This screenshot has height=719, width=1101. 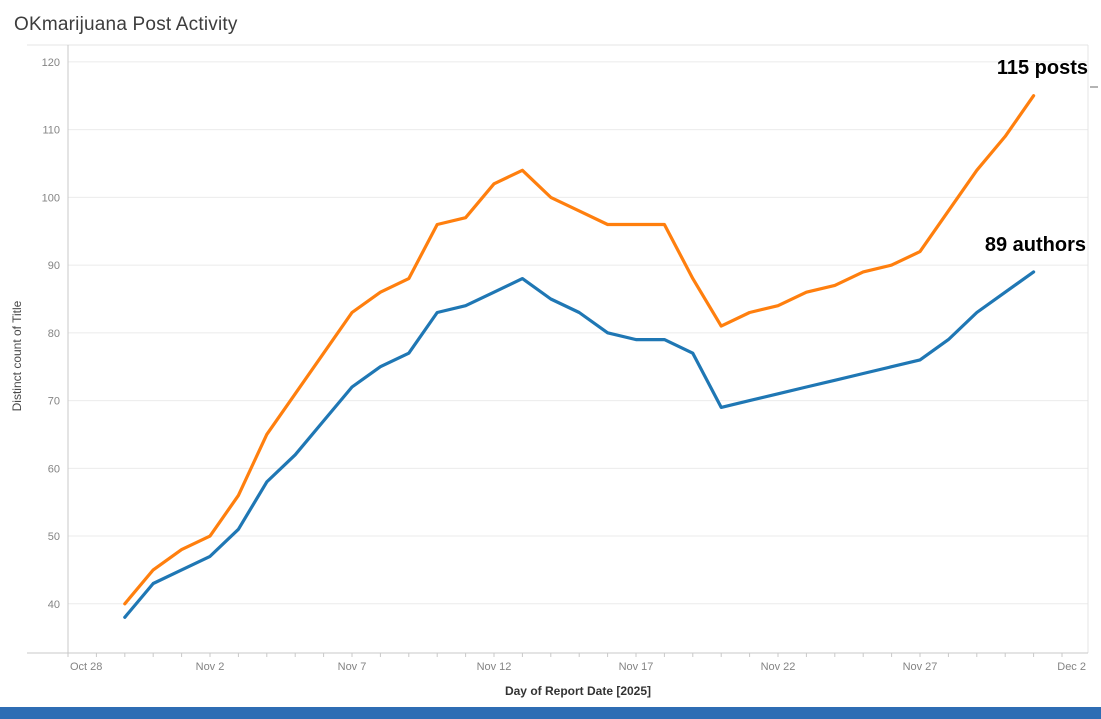 I want to click on y-tick-label: 40, so click(x=54, y=605).